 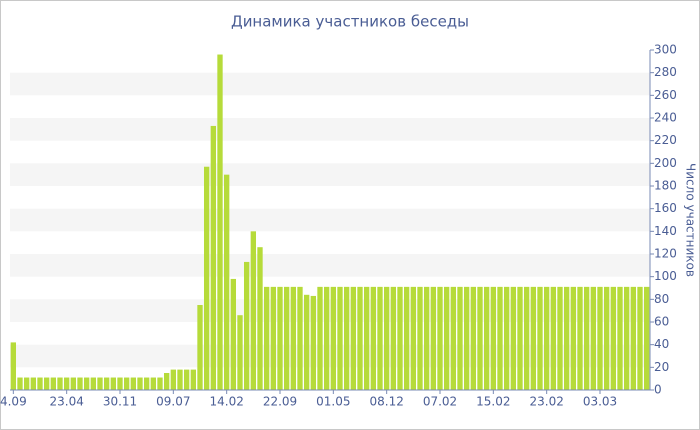 I want to click on x-tick-label: 23.04, so click(x=66, y=402).